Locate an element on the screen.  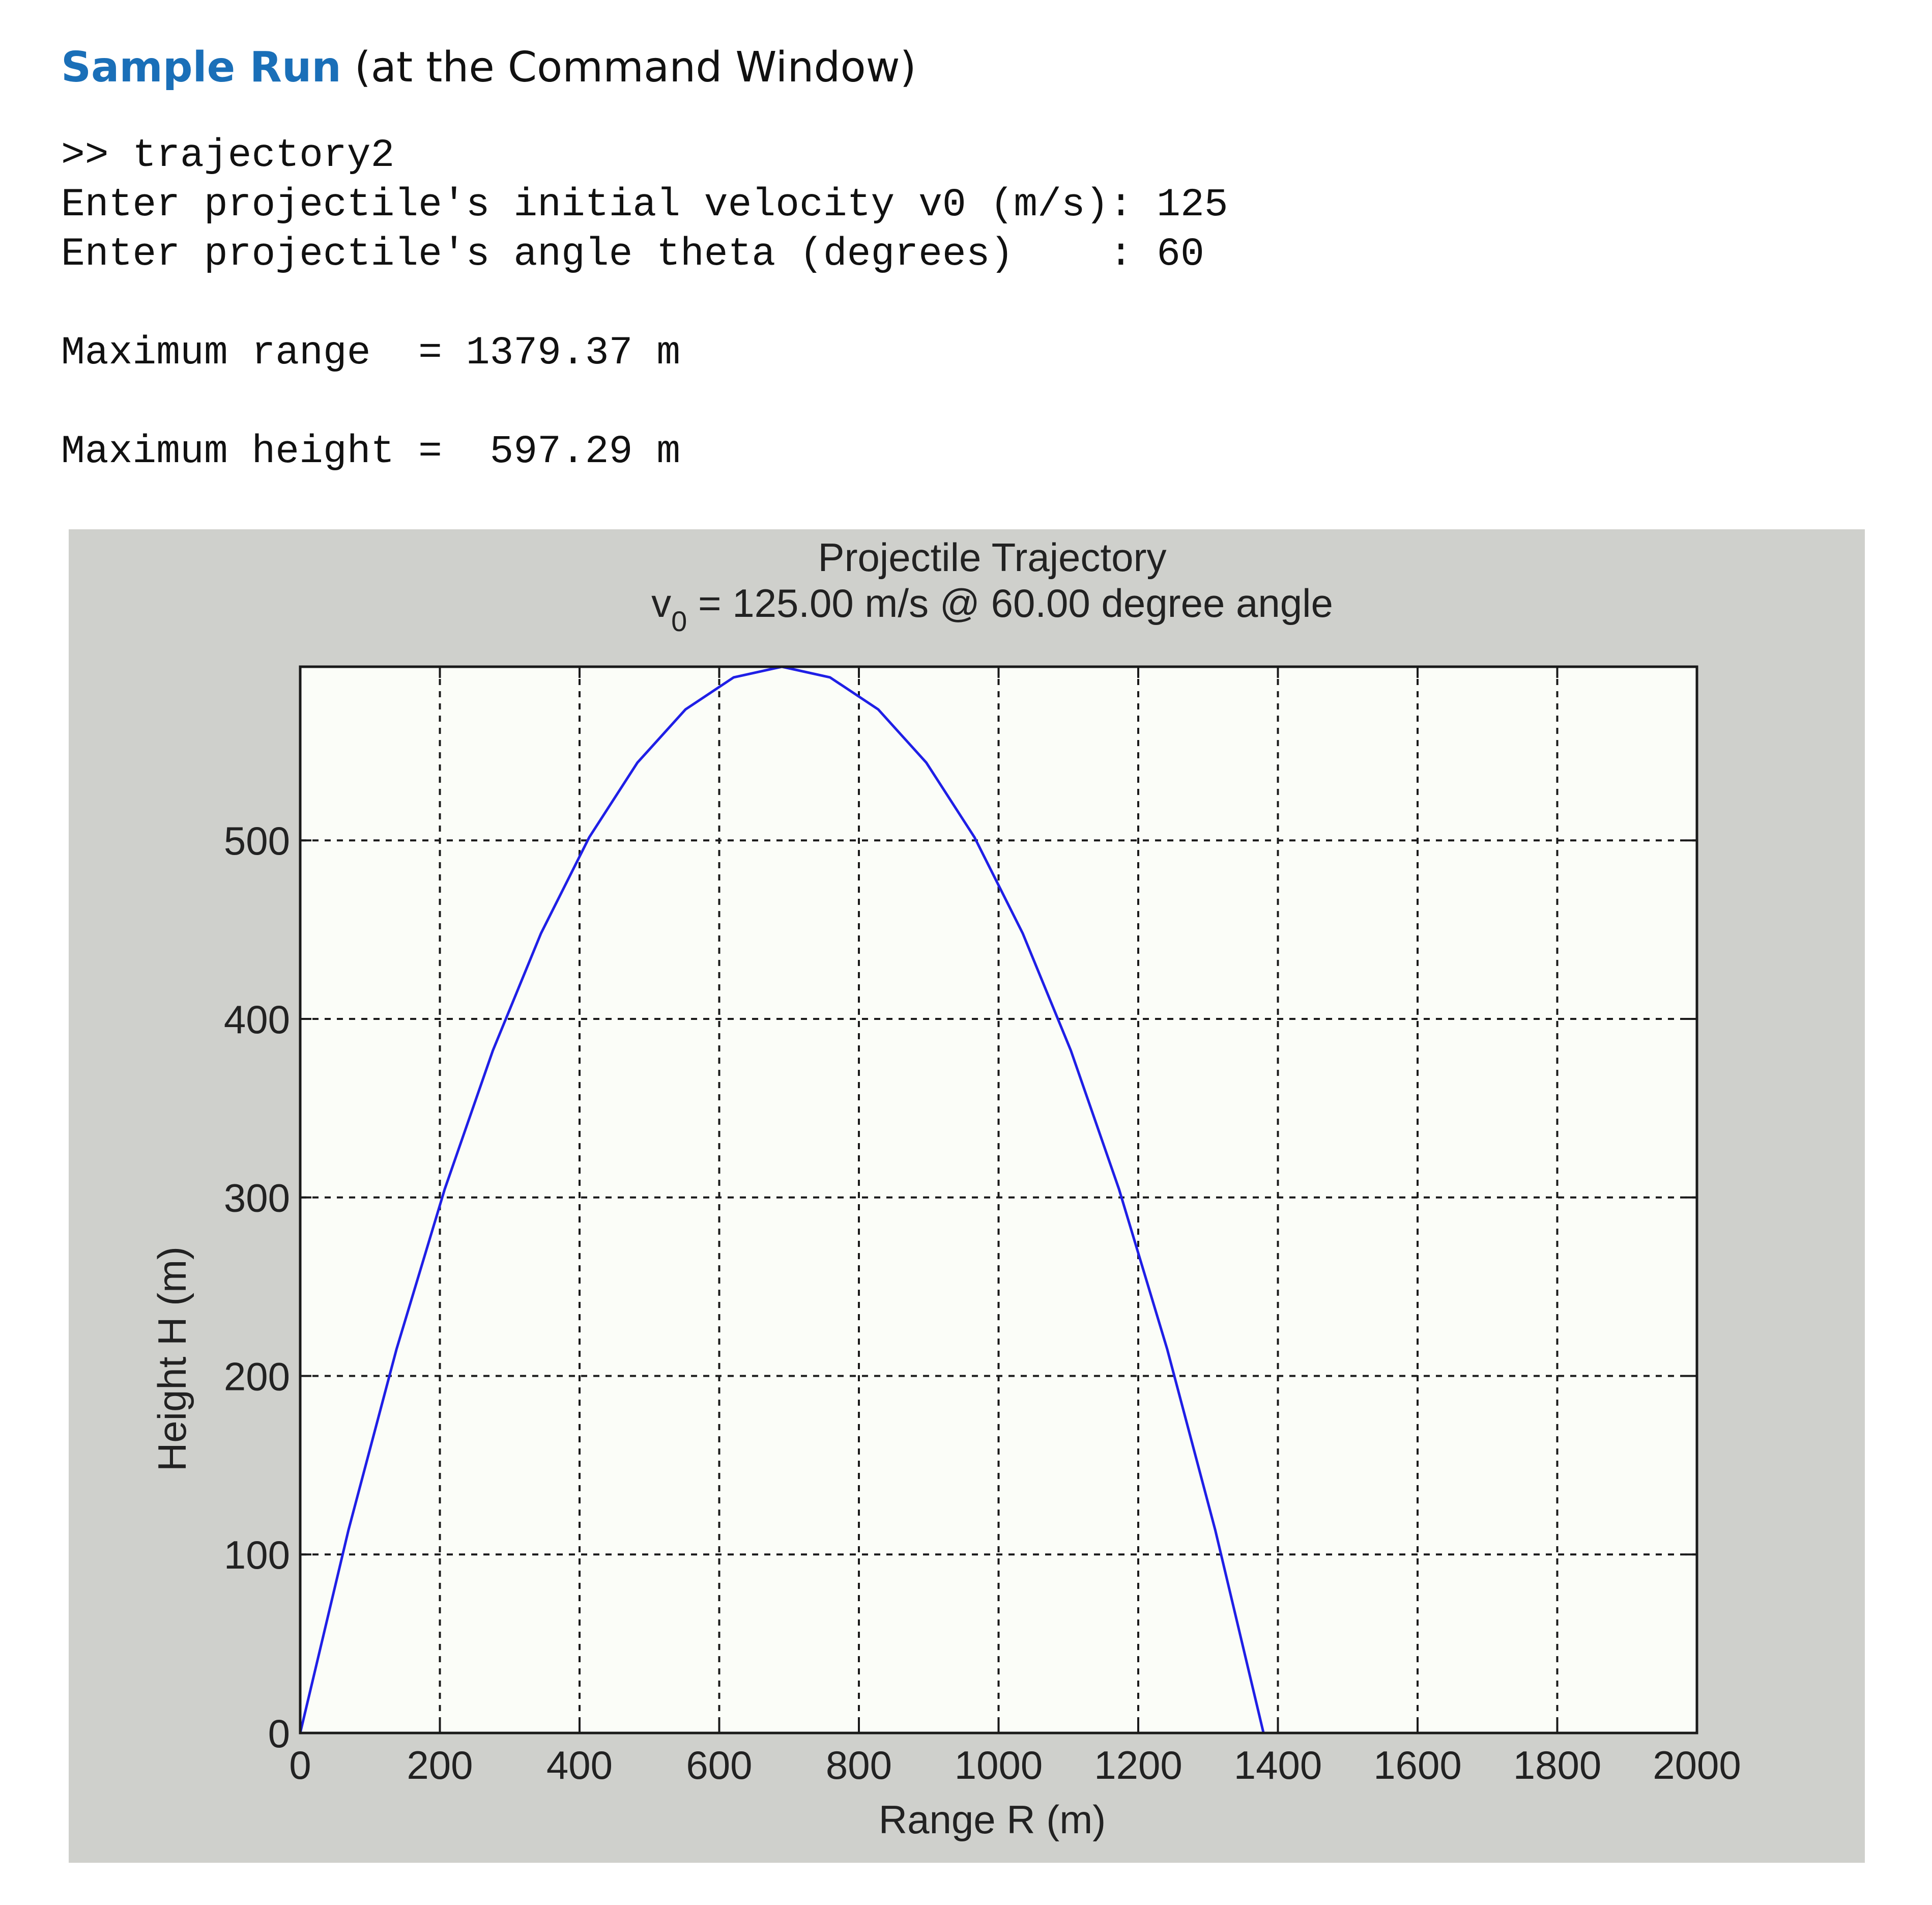
console-line: Maximum height = 597.29 m is located at coordinates (644, 452).